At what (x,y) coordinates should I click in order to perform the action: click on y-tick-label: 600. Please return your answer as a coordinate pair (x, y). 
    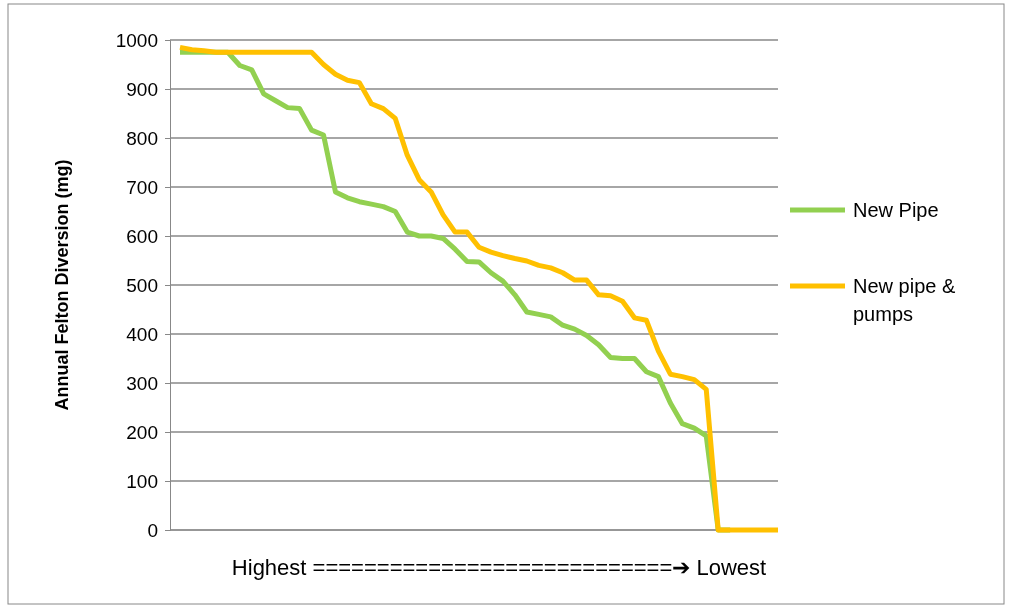
    Looking at the image, I should click on (142, 236).